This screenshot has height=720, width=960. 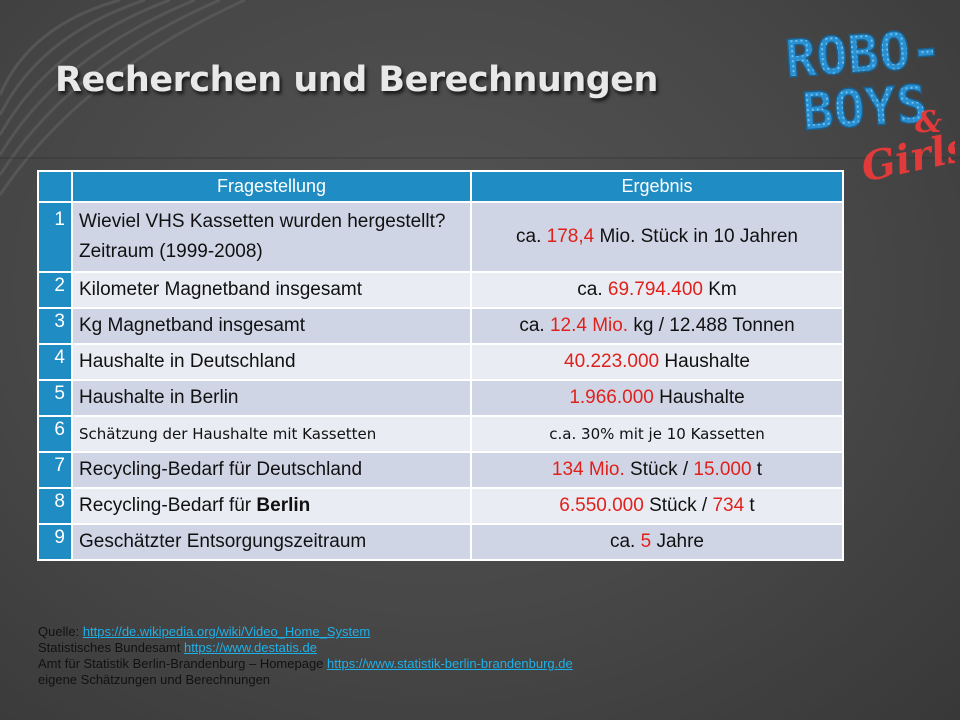 I want to click on table-header-row: Fragestellung Ergebnis, so click(x=440, y=186).